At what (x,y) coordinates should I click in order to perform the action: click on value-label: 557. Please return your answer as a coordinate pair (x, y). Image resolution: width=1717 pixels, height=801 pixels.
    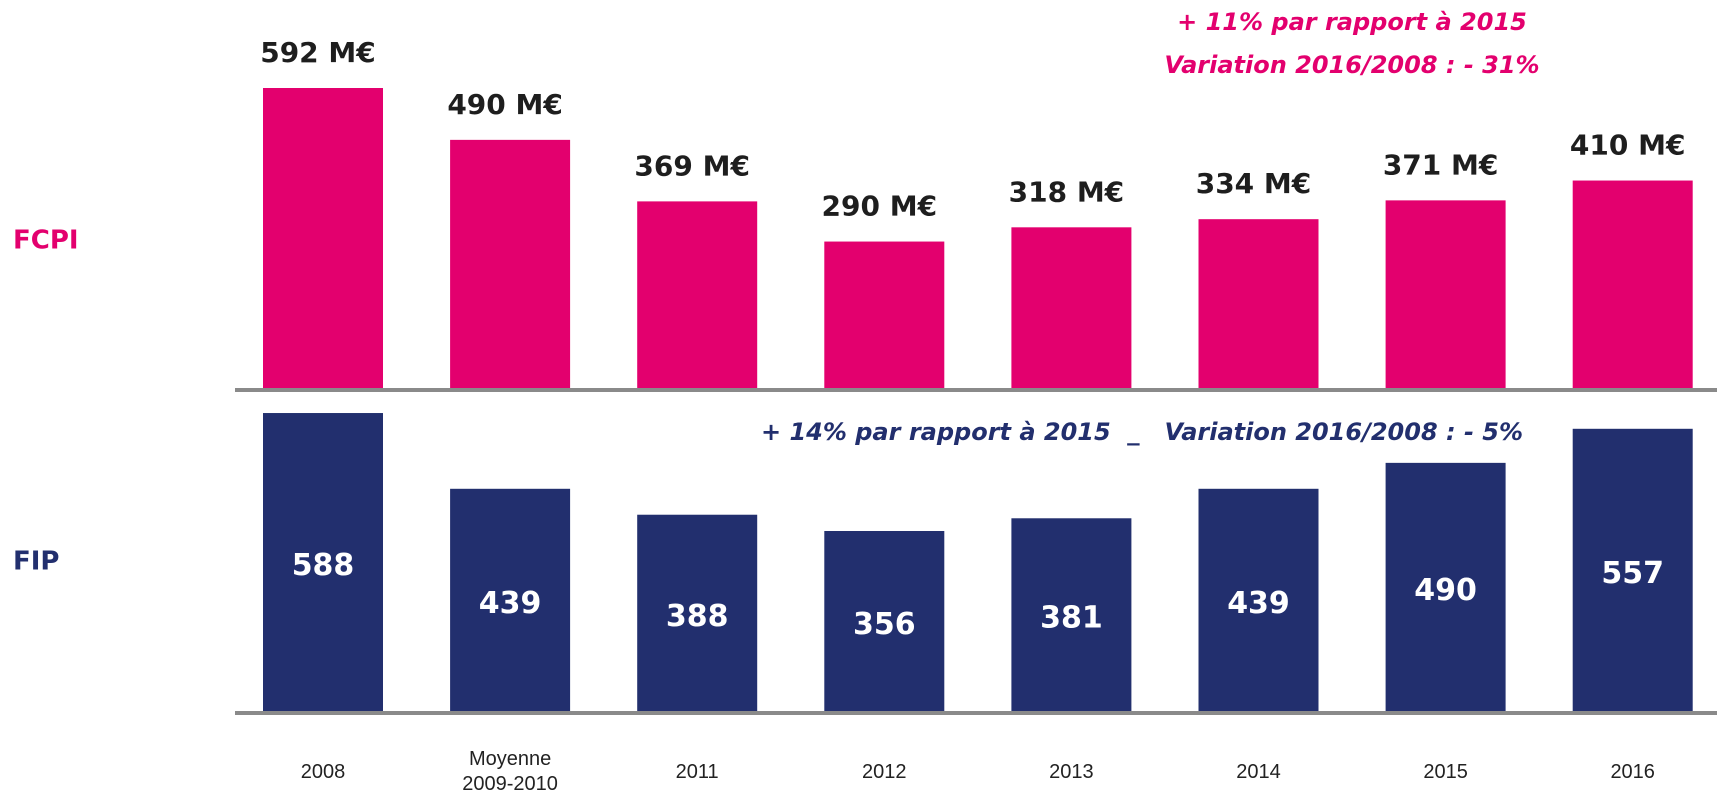
    Looking at the image, I should click on (1632, 573).